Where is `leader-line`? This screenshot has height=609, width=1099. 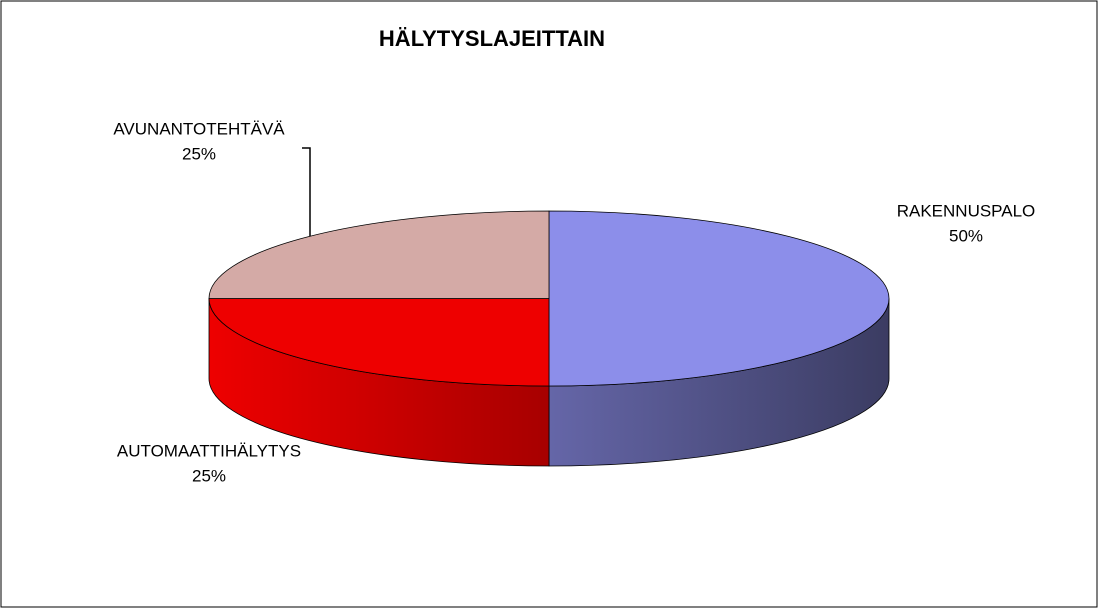
leader-line is located at coordinates (306, 191).